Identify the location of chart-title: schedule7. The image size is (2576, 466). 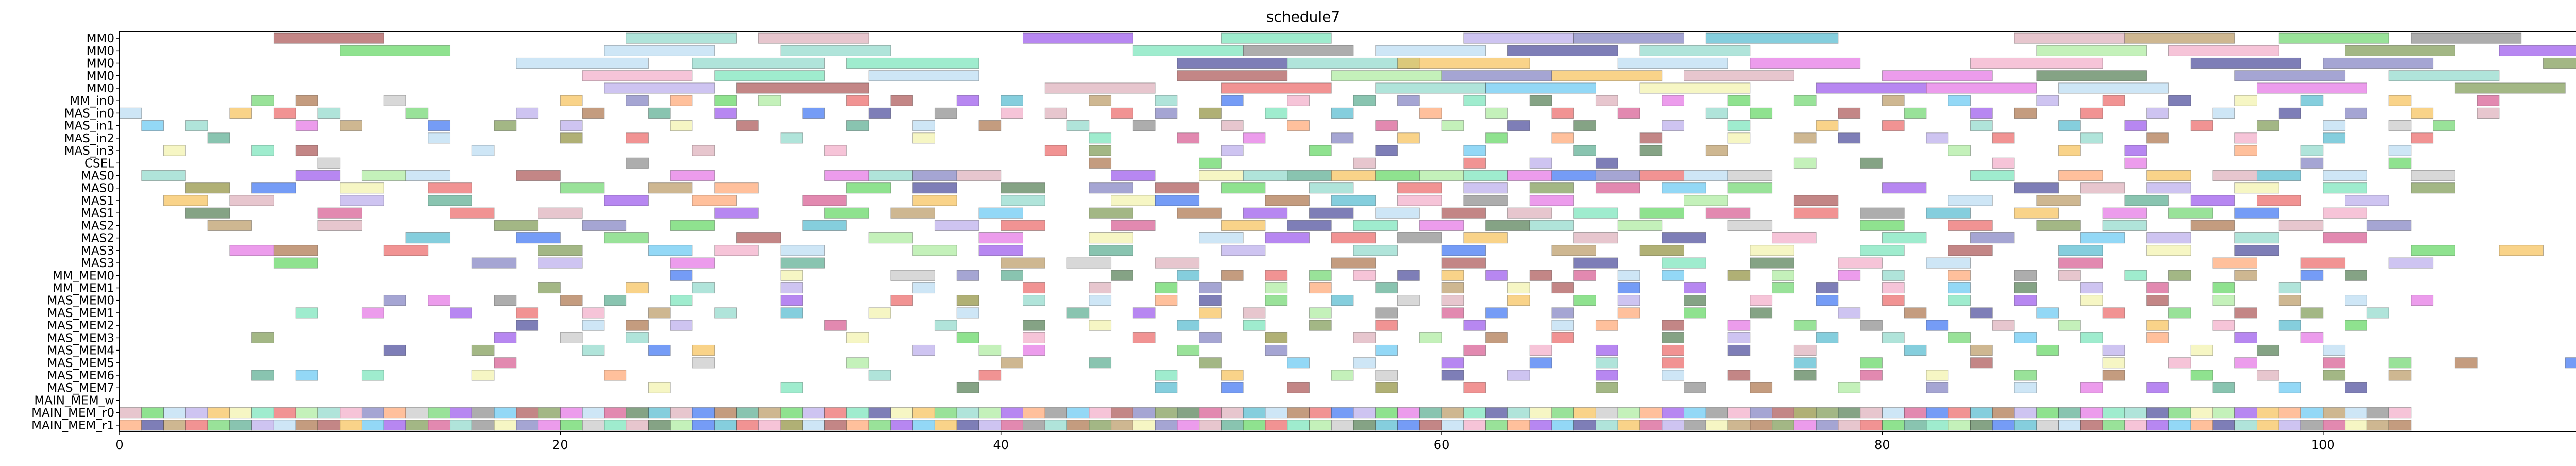
(1303, 16).